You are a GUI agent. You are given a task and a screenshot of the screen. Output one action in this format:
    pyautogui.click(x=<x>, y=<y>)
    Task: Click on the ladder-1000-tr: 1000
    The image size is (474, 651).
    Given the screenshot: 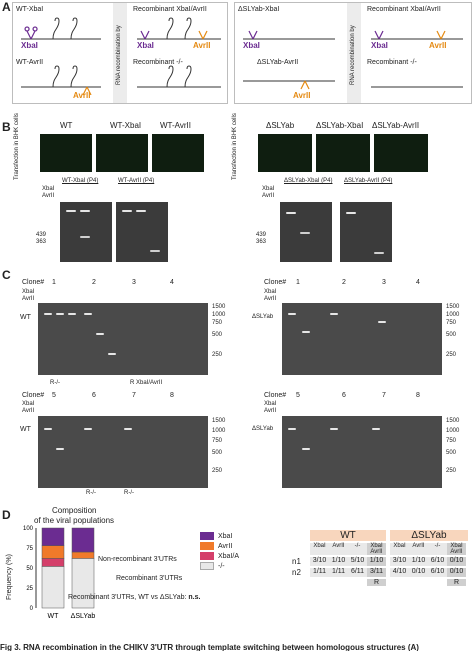 What is the action you would take?
    pyautogui.click(x=453, y=315)
    